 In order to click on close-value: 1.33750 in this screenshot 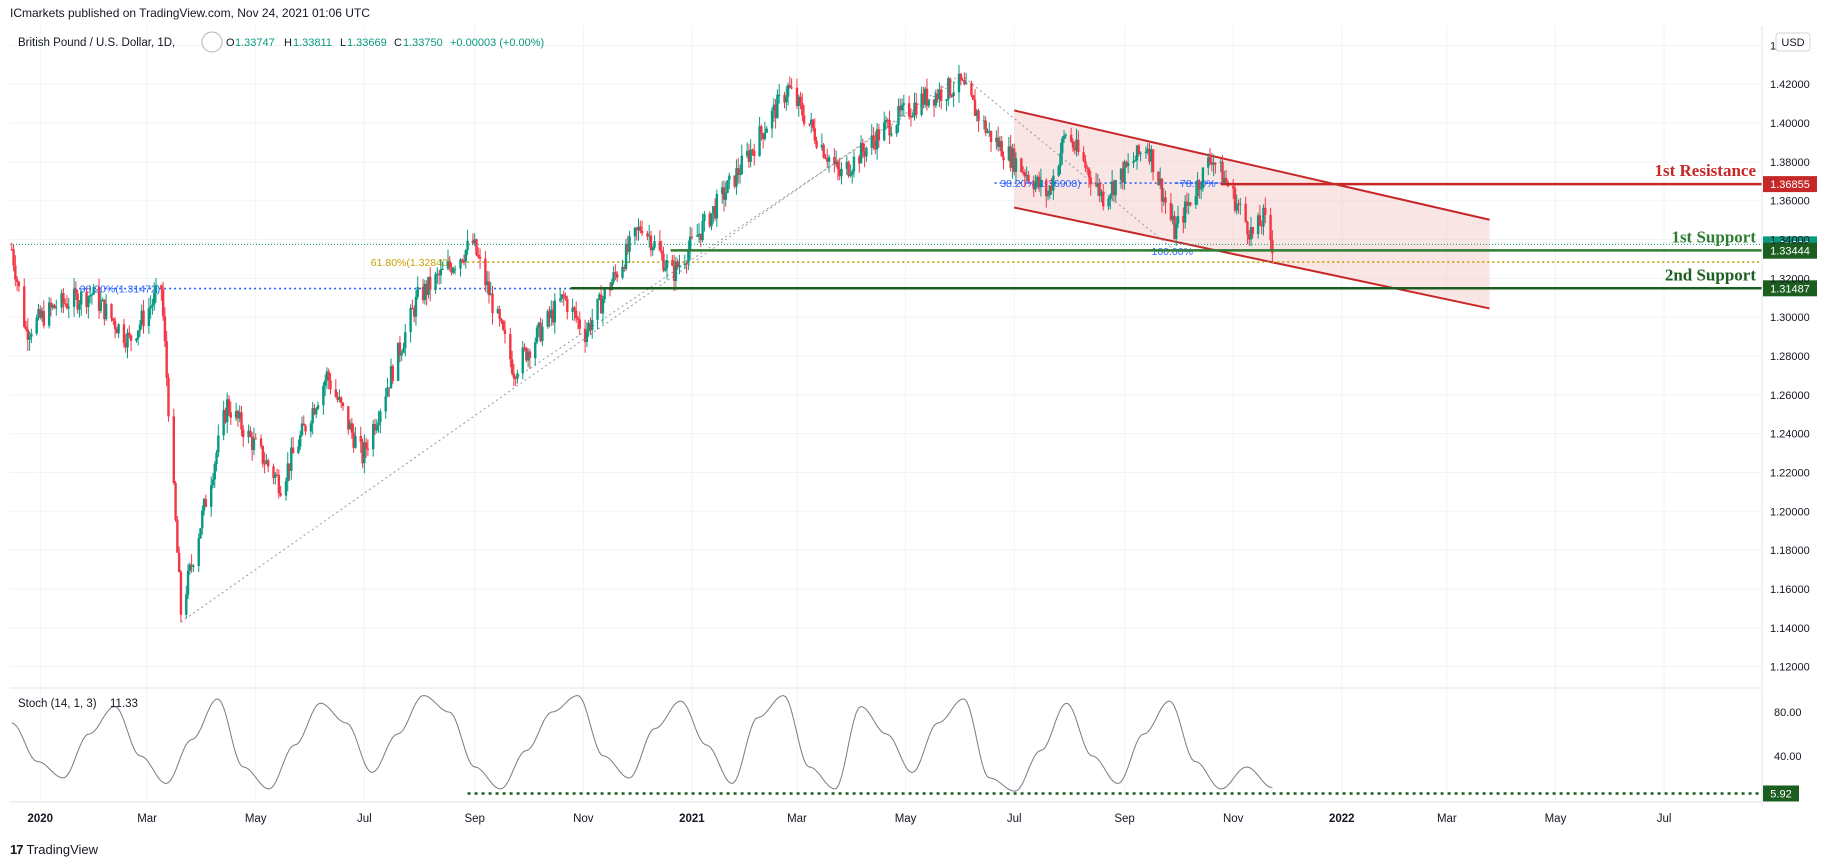, I will do `click(423, 43)`.